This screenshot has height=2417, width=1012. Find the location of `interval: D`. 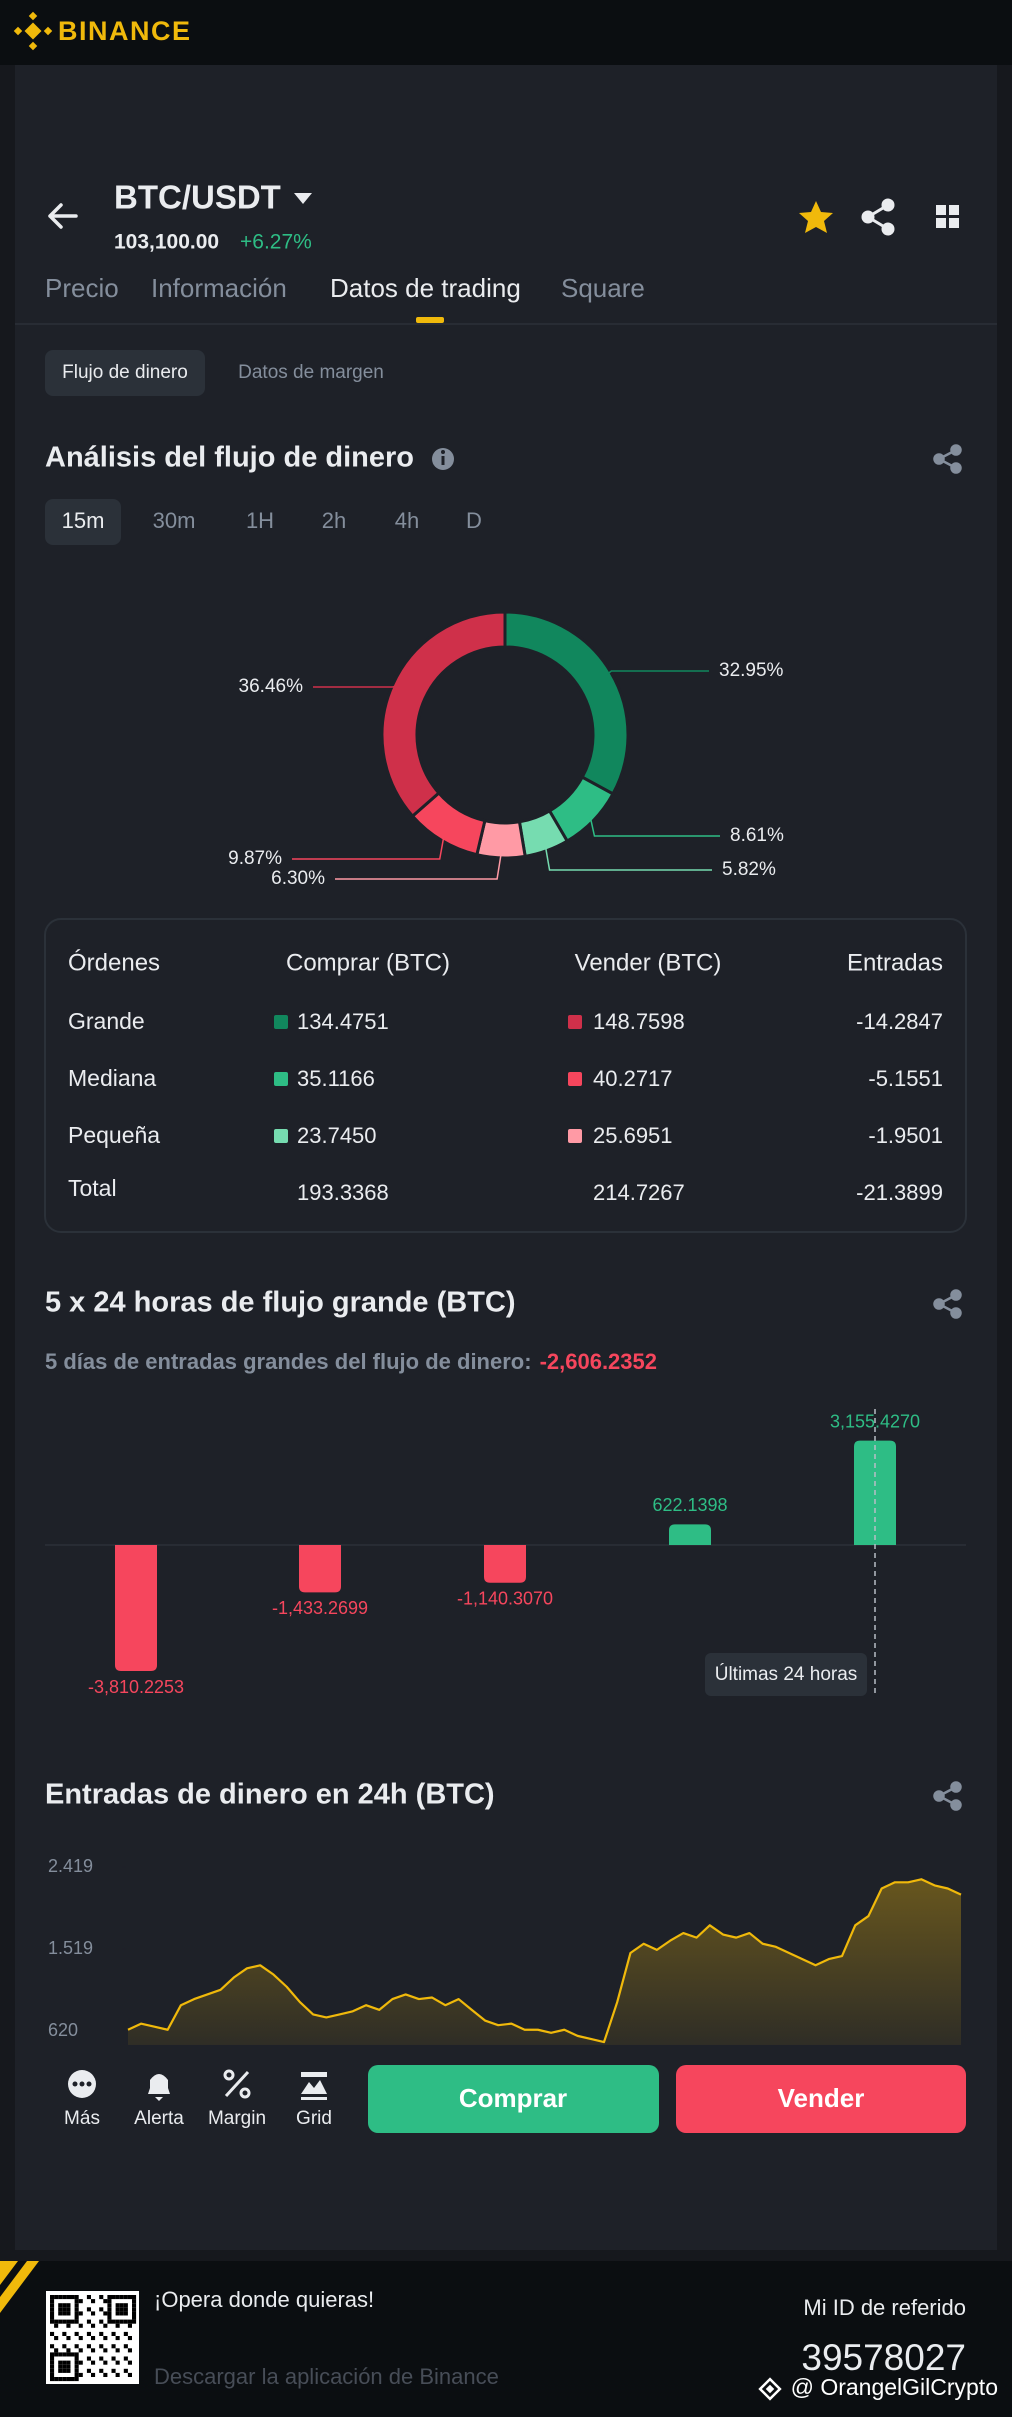

interval: D is located at coordinates (474, 520).